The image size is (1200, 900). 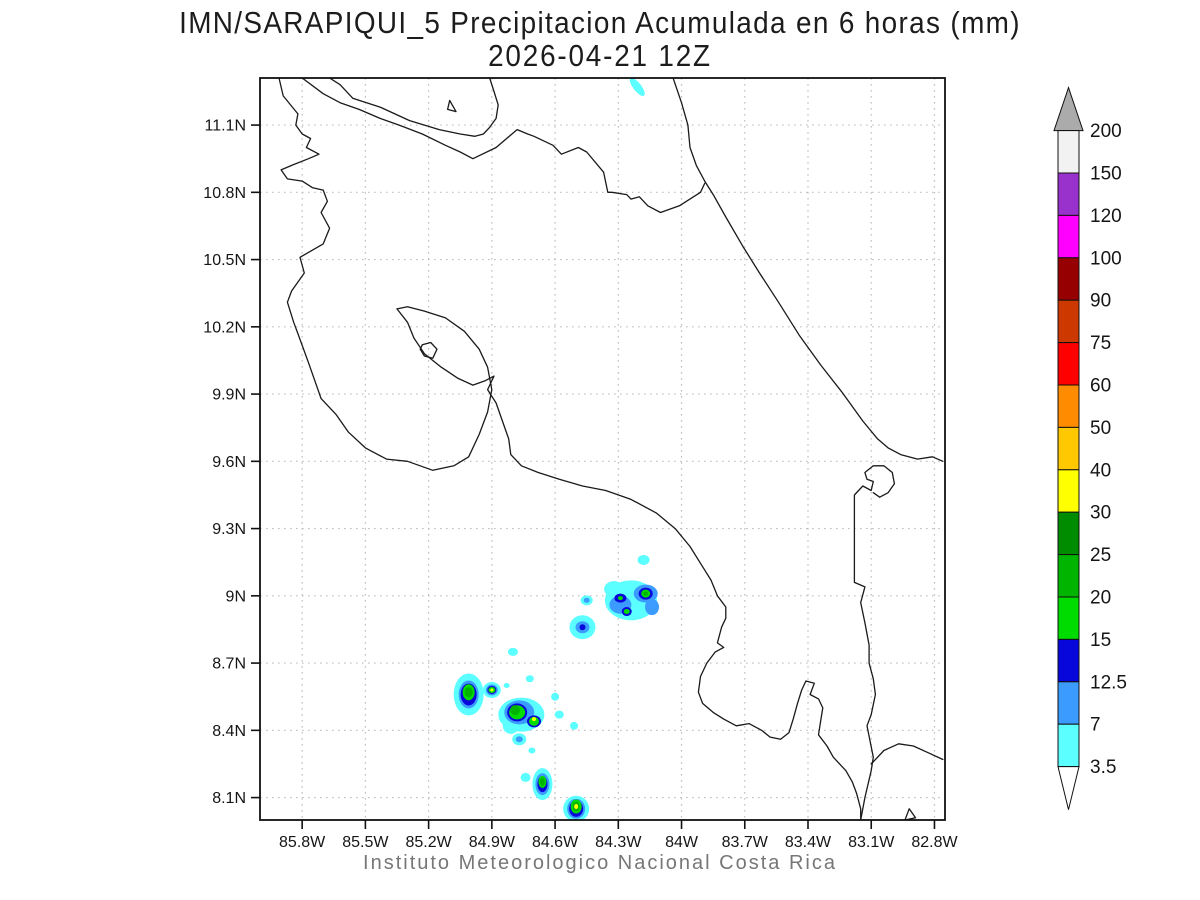 I want to click on lat-tick-label: 10.2N, so click(x=224, y=327).